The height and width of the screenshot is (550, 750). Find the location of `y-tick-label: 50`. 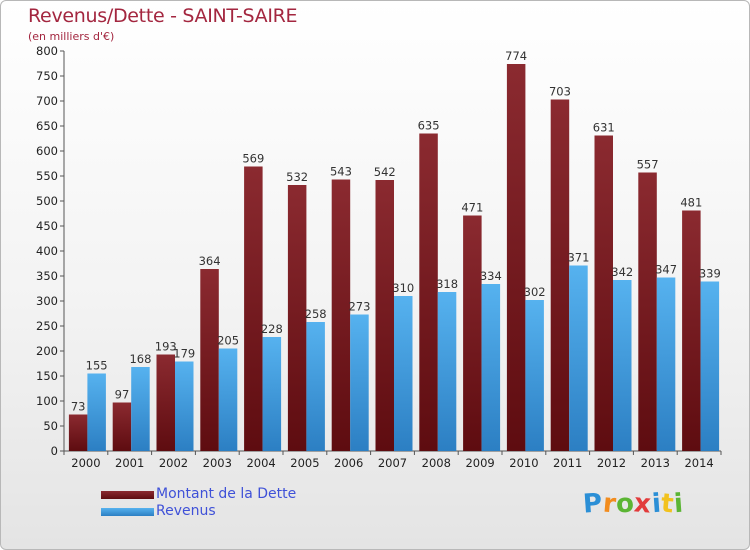

y-tick-label: 50 is located at coordinates (50, 426).